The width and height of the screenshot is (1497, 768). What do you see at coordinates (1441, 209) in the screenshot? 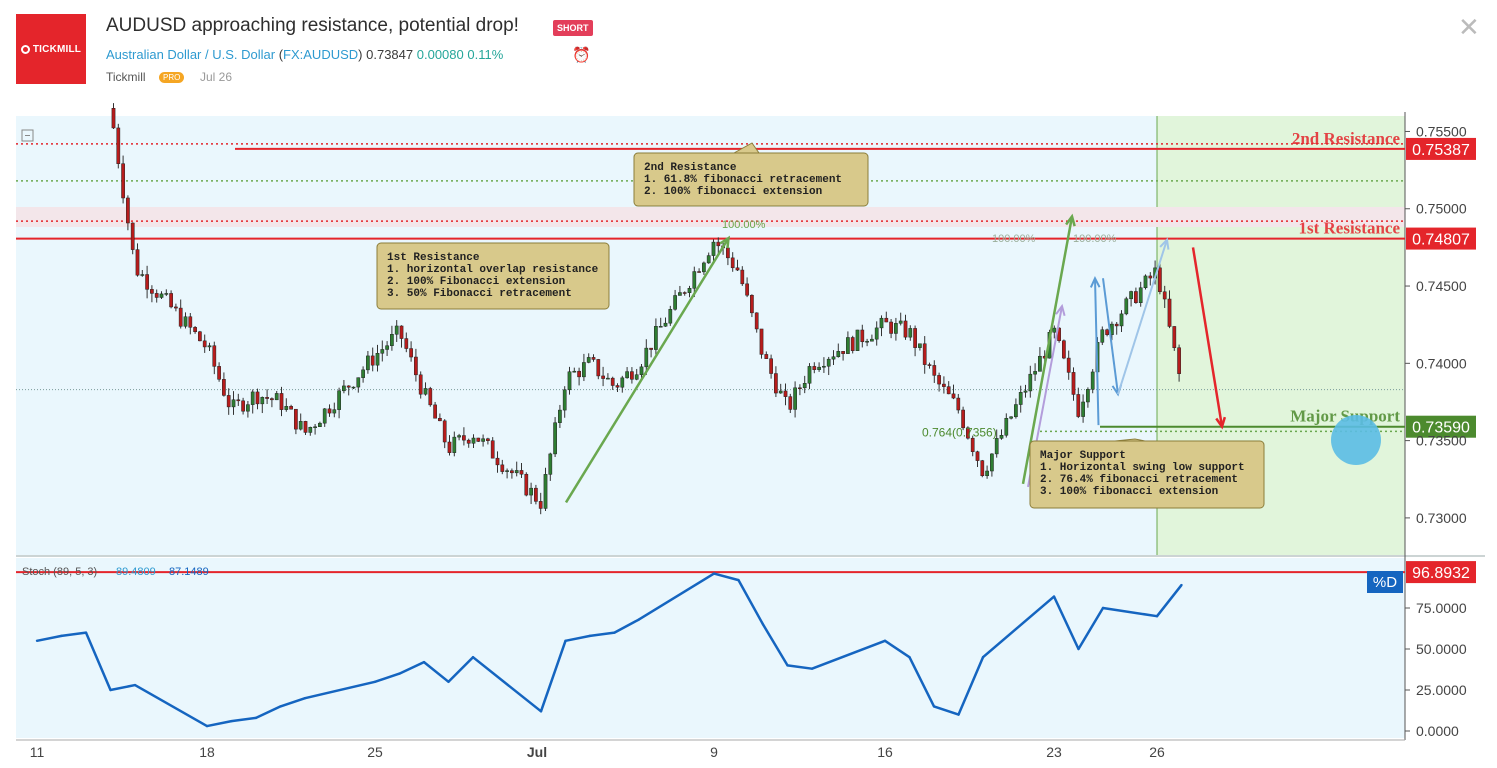
I see `price-tick-label: 0.75000` at bounding box center [1441, 209].